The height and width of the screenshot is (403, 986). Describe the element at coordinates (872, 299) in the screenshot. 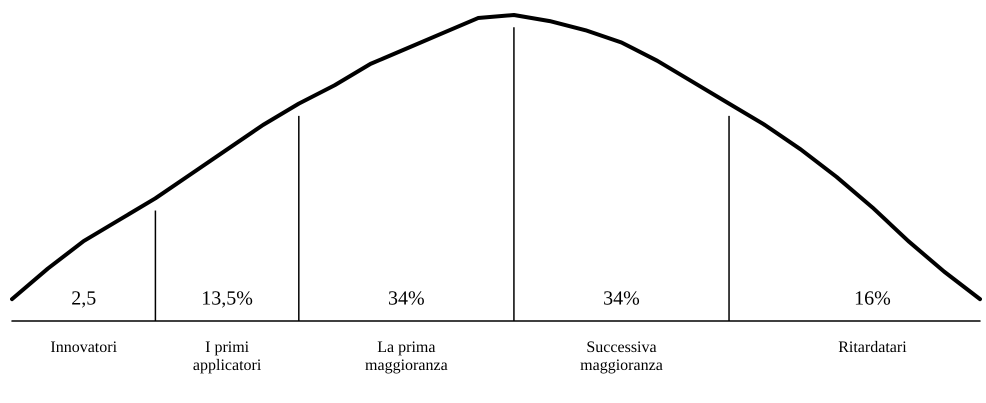

I see `annotation: 16%` at that location.